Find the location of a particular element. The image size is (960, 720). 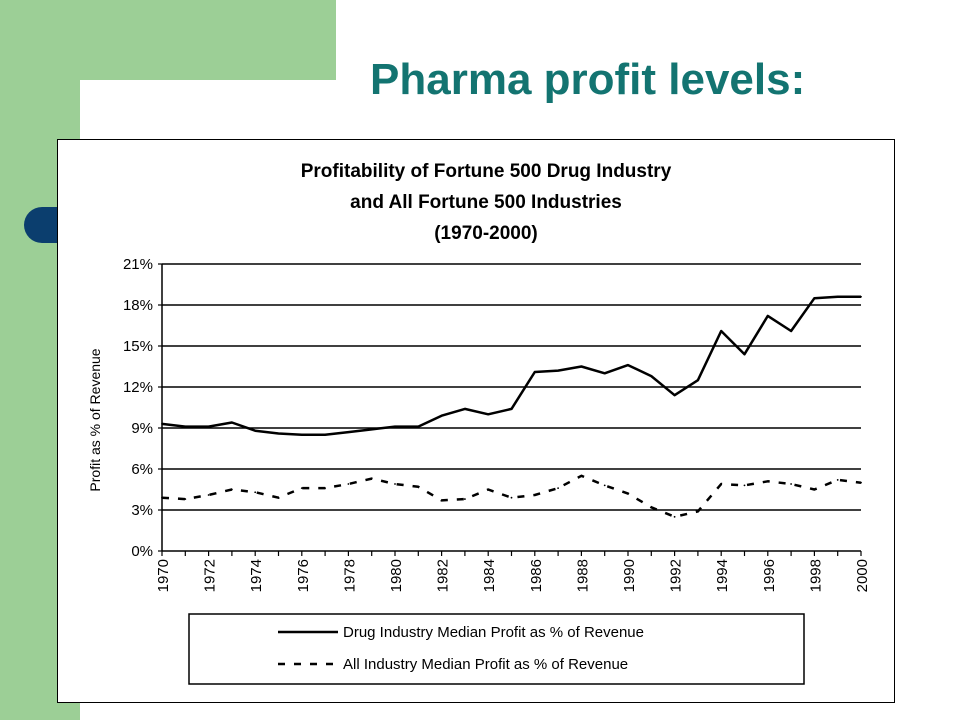

slide-title: Pharma profit levels: is located at coordinates (588, 79).